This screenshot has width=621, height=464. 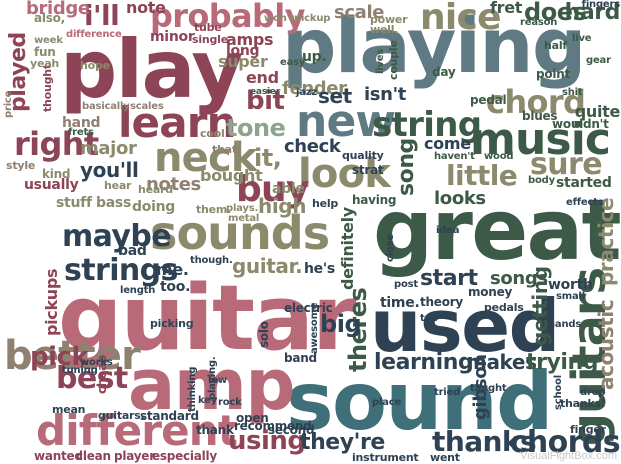 I want to click on cloud-word-strat: strat, so click(x=368, y=170).